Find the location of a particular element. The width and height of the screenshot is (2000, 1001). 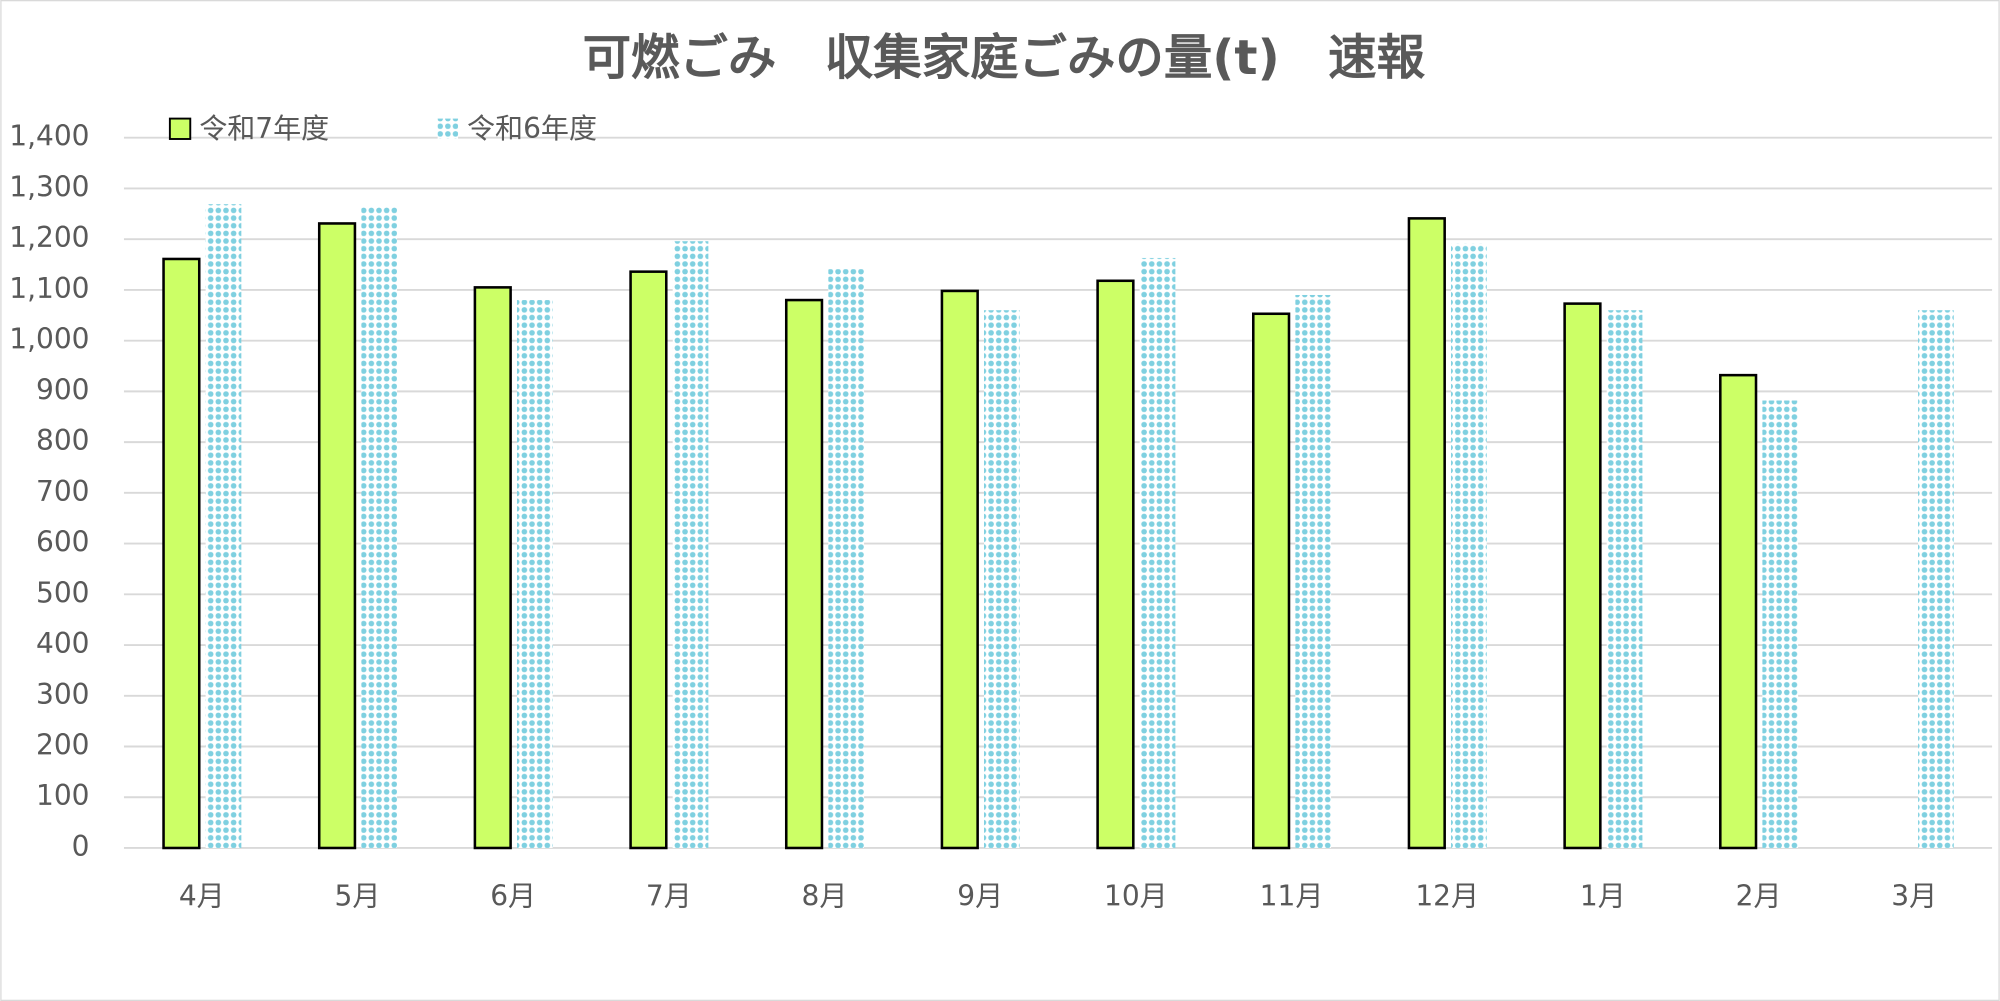

y-tick-label: 800 is located at coordinates (63, 440).